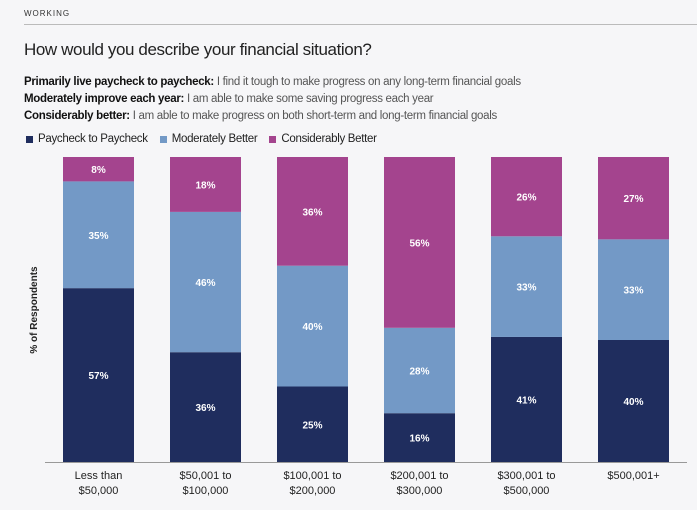  What do you see at coordinates (214, 139) in the screenshot?
I see `legend-label: Moderately Better` at bounding box center [214, 139].